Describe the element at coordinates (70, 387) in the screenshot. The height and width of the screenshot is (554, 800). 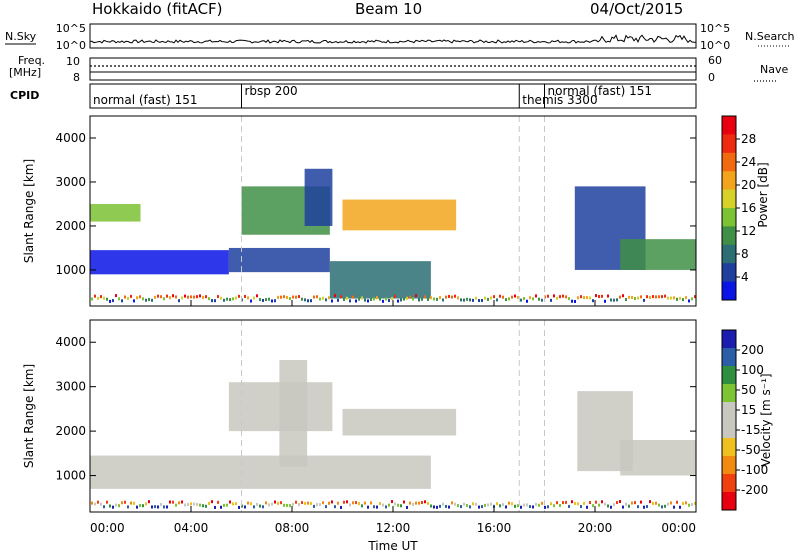
I see `y-tick-label: 3000` at that location.